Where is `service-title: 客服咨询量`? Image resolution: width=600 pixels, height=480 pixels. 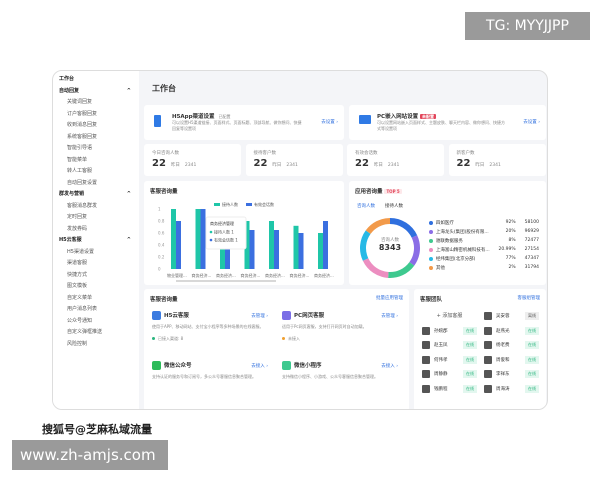
service-title: 客服咨询量 is located at coordinates (164, 300).